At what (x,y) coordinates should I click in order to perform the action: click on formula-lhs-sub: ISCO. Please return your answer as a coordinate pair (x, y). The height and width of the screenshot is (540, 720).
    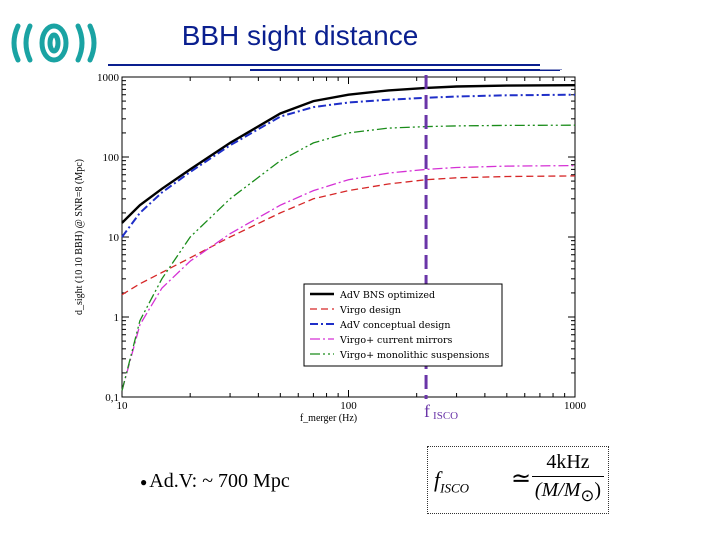
    Looking at the image, I should click on (455, 488).